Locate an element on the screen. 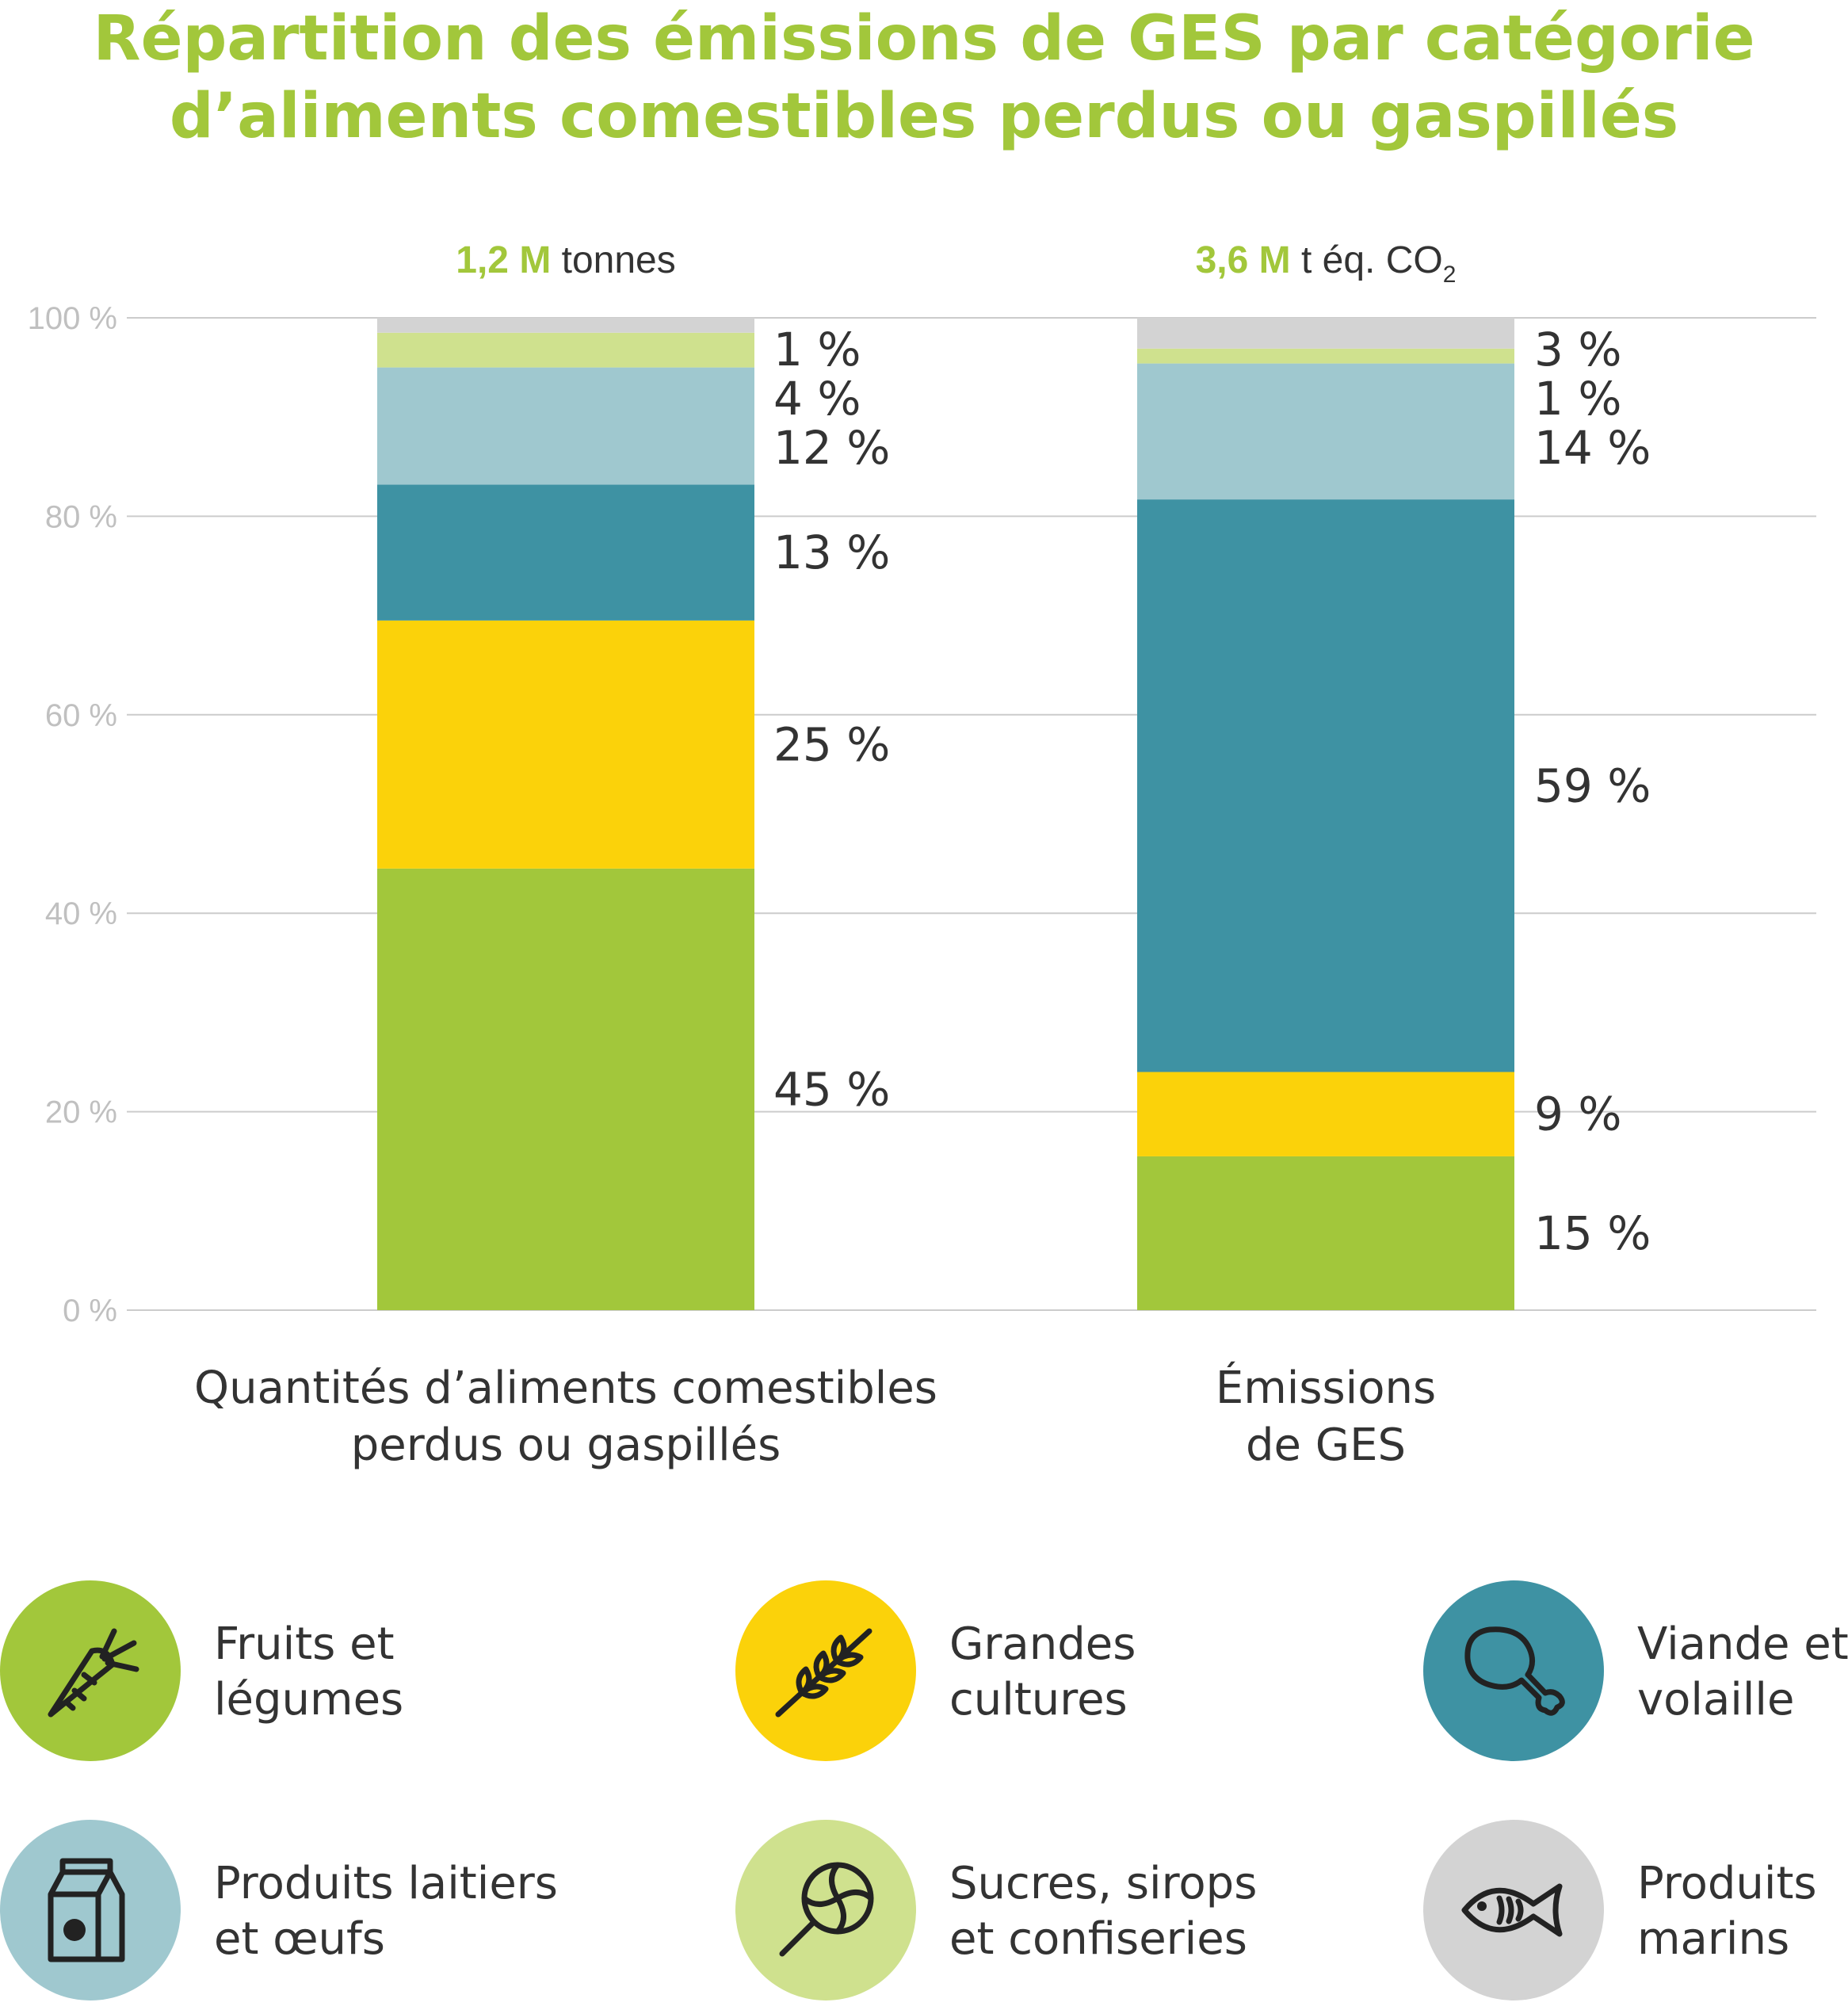  legend-item-produits-laitiers: Produits laitiers et œufs is located at coordinates (301, 1915).